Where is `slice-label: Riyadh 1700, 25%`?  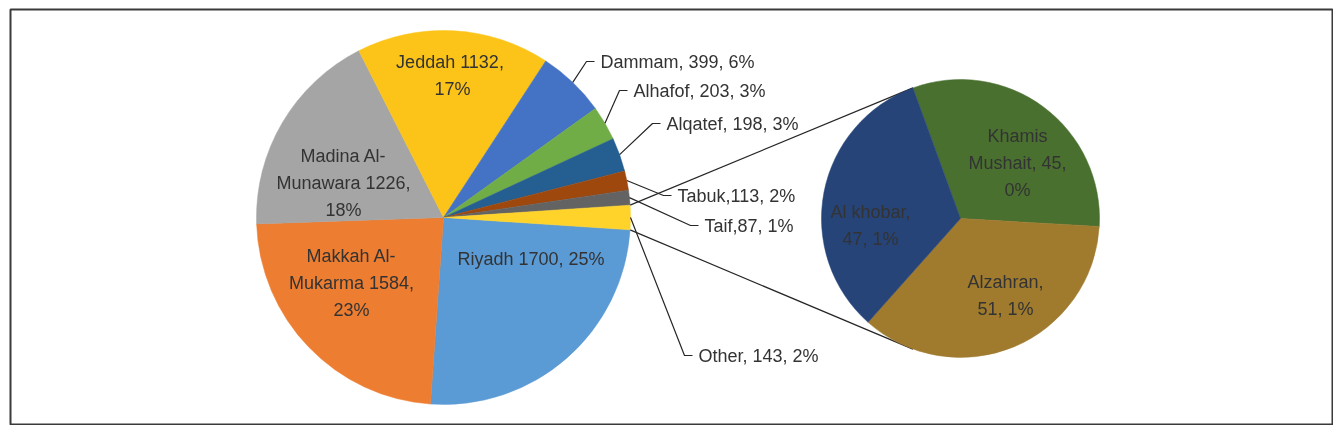
slice-label: Riyadh 1700, 25% is located at coordinates (531, 258).